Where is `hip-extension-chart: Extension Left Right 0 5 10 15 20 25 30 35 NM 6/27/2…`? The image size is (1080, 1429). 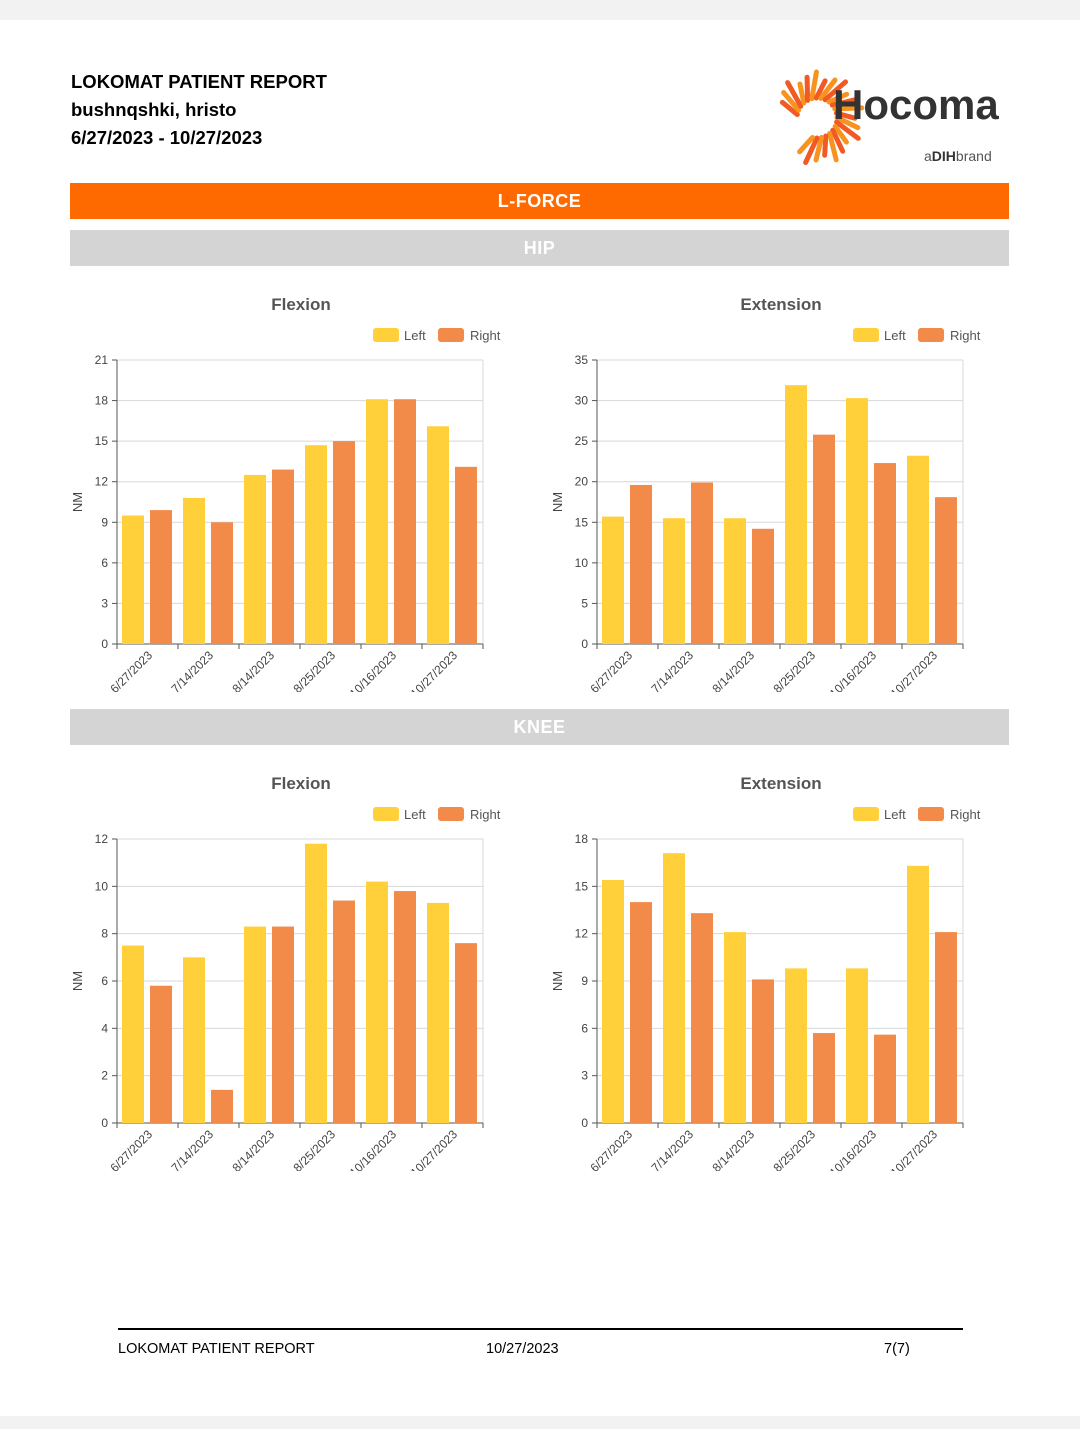 hip-extension-chart: Extension Left Right 0 5 10 15 20 25 30 35 NM 6/27/2… is located at coordinates (765, 493).